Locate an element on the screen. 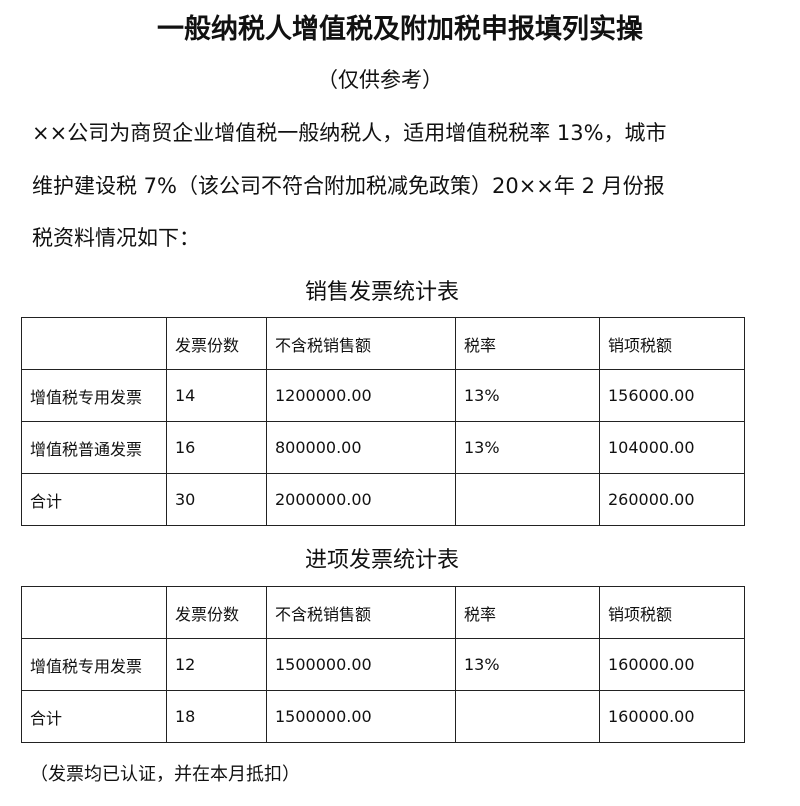 The image size is (800, 806). table-row: 合计 18 1500000.00 160000.00 is located at coordinates (383, 716).